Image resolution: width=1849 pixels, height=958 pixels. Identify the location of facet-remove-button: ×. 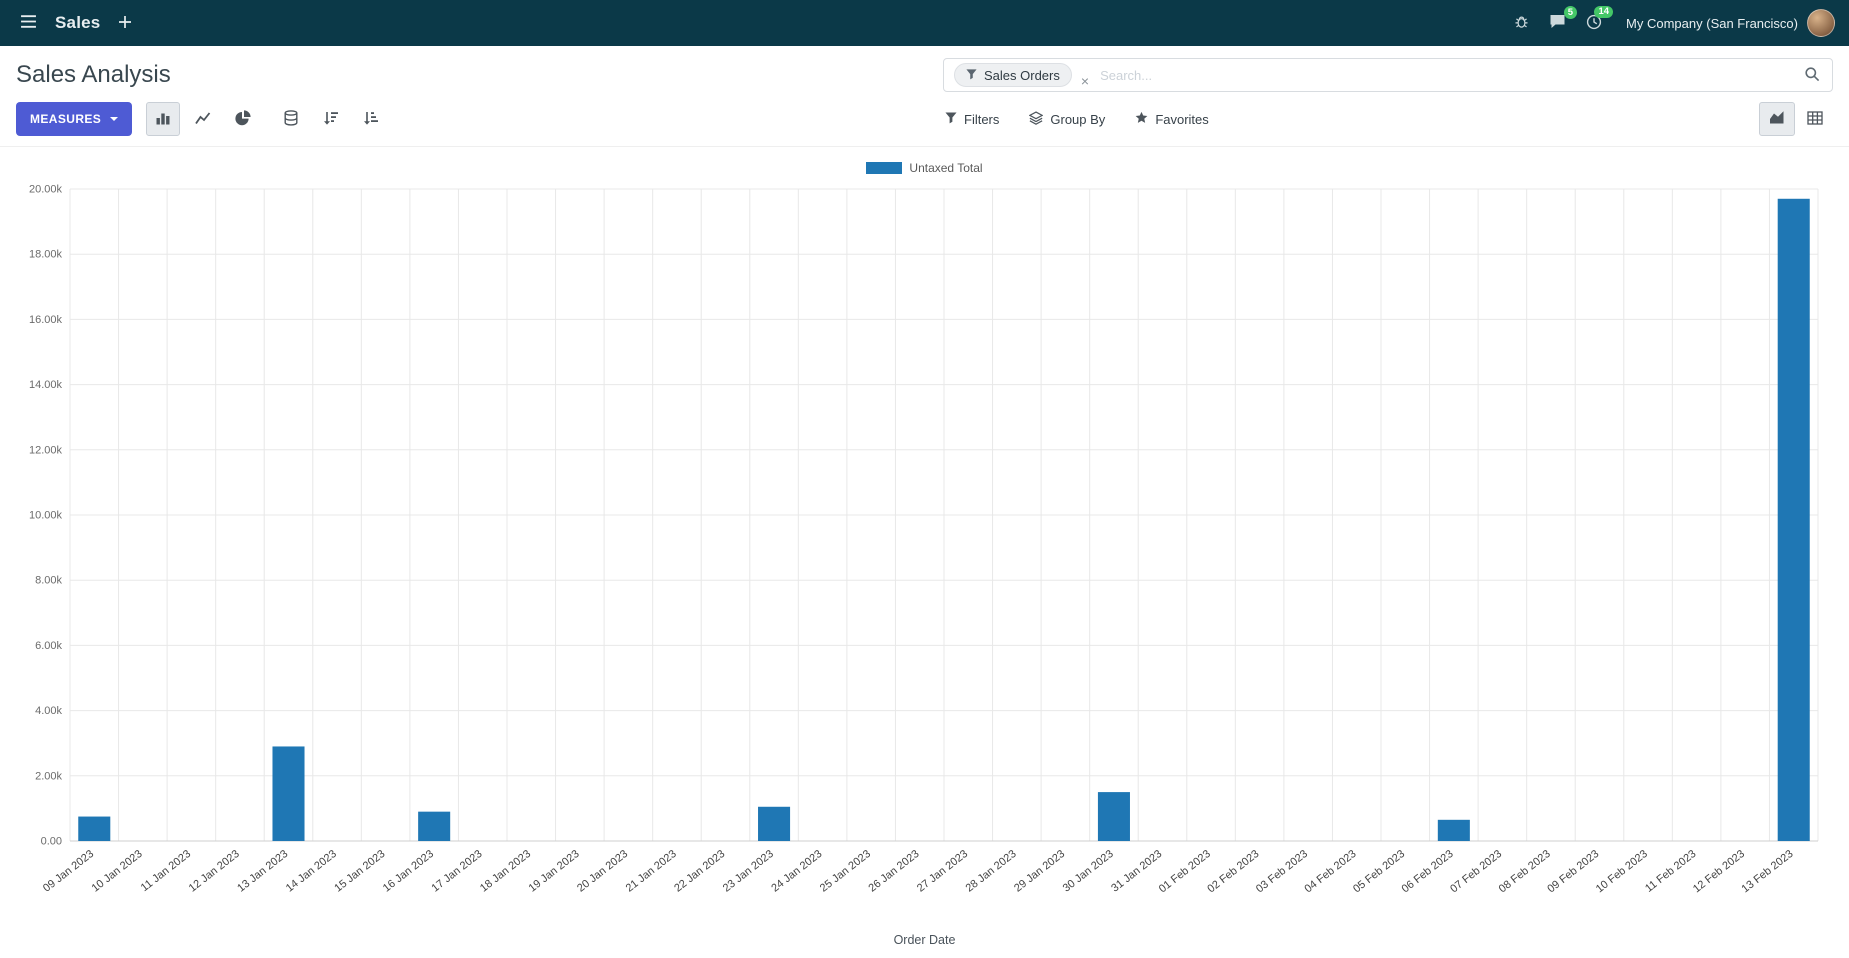
(1085, 81).